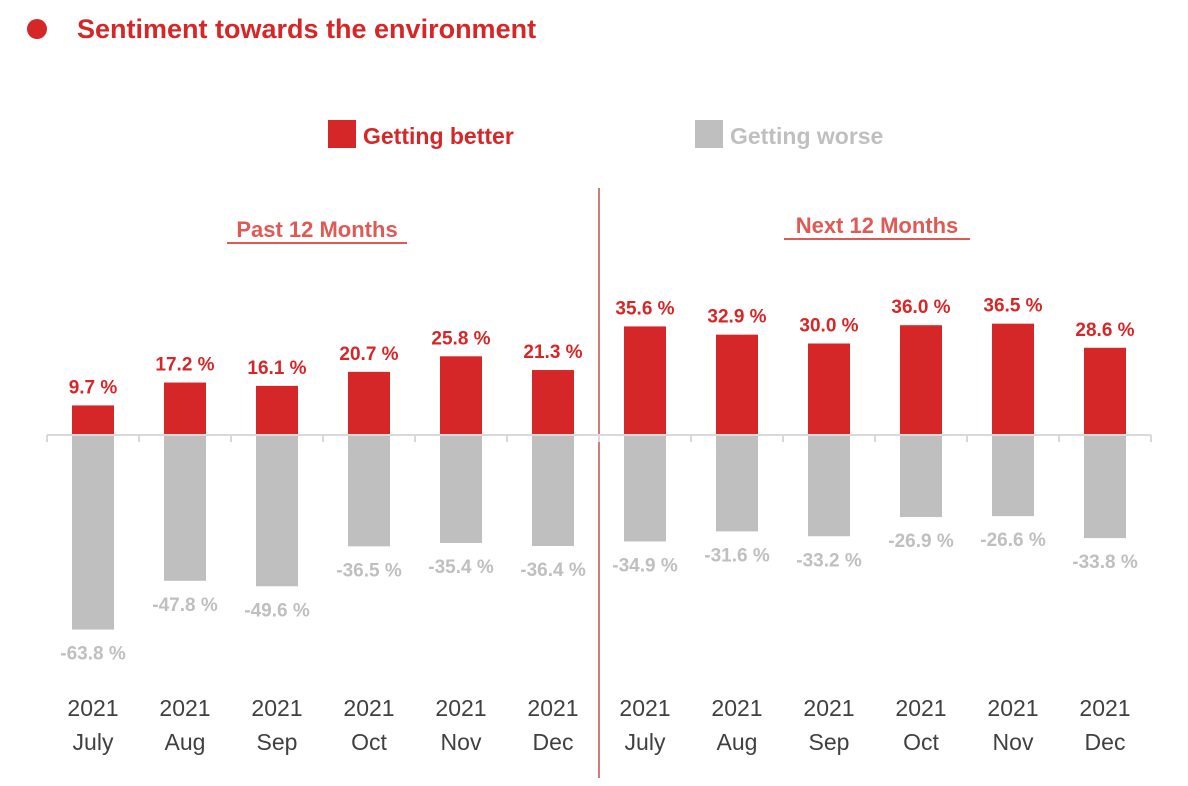 This screenshot has width=1188, height=786. What do you see at coordinates (1105, 562) in the screenshot?
I see `label-getting-worse: -33.8 %` at bounding box center [1105, 562].